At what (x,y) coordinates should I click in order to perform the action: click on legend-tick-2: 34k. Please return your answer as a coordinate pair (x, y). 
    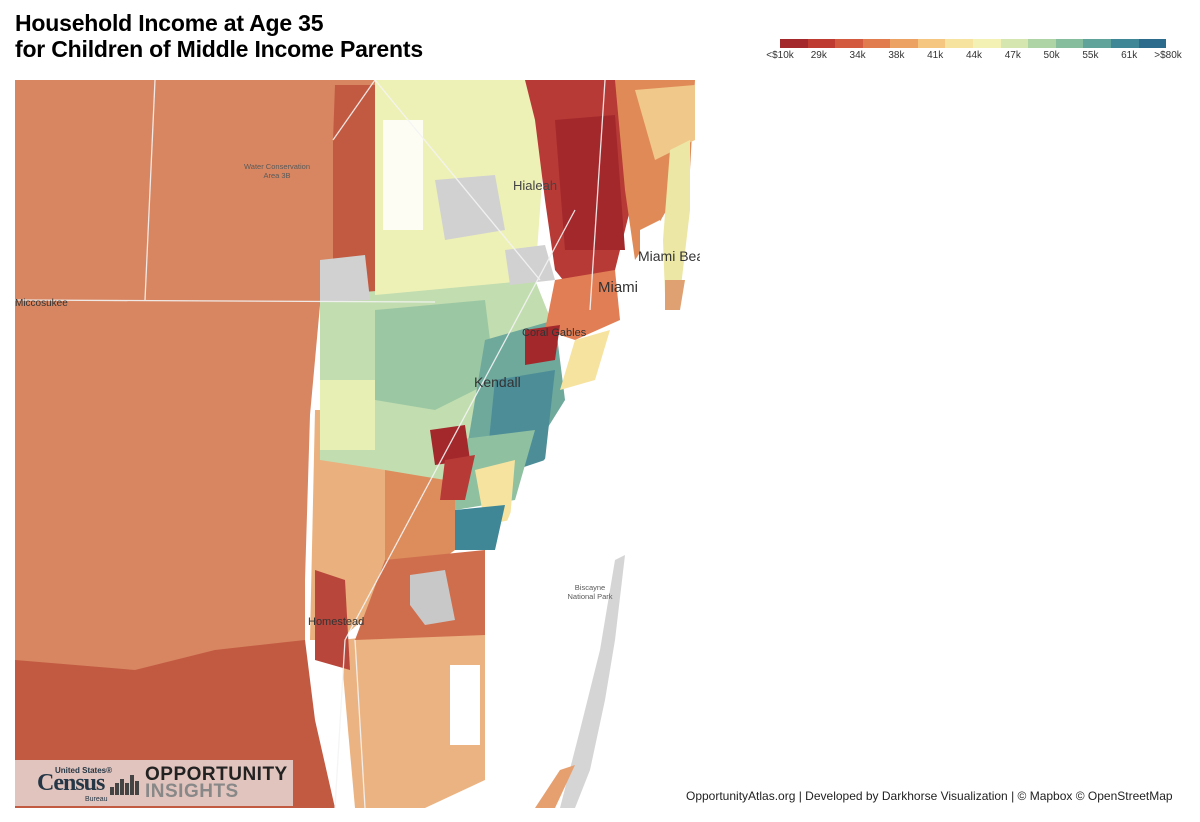
    Looking at the image, I should click on (857, 55).